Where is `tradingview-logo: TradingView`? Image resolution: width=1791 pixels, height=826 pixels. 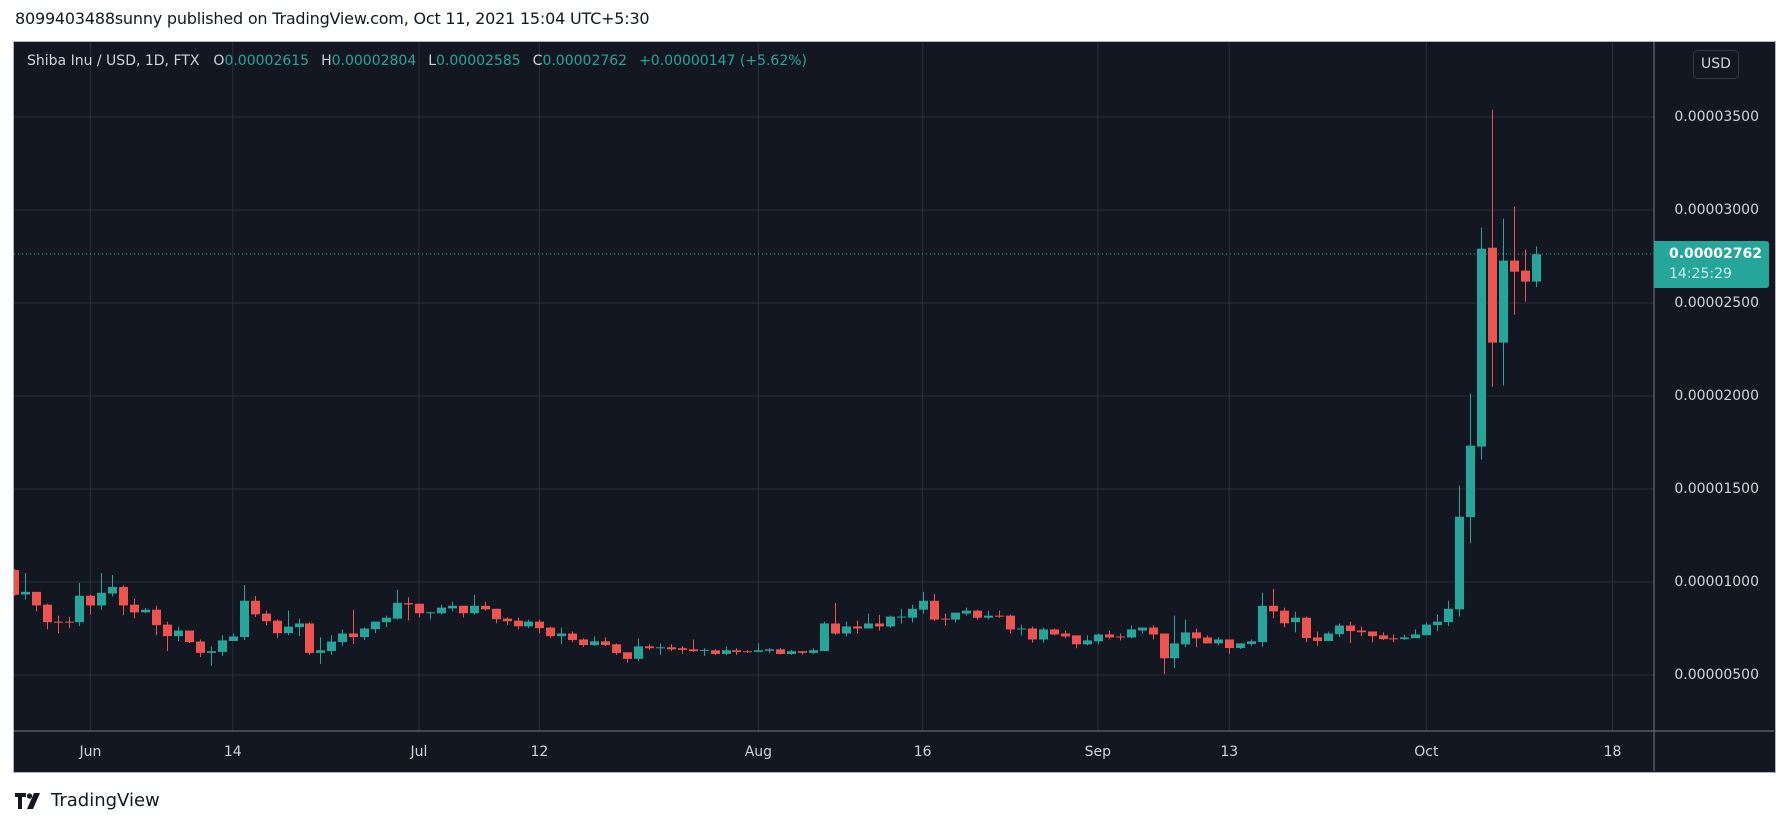 tradingview-logo: TradingView is located at coordinates (87, 800).